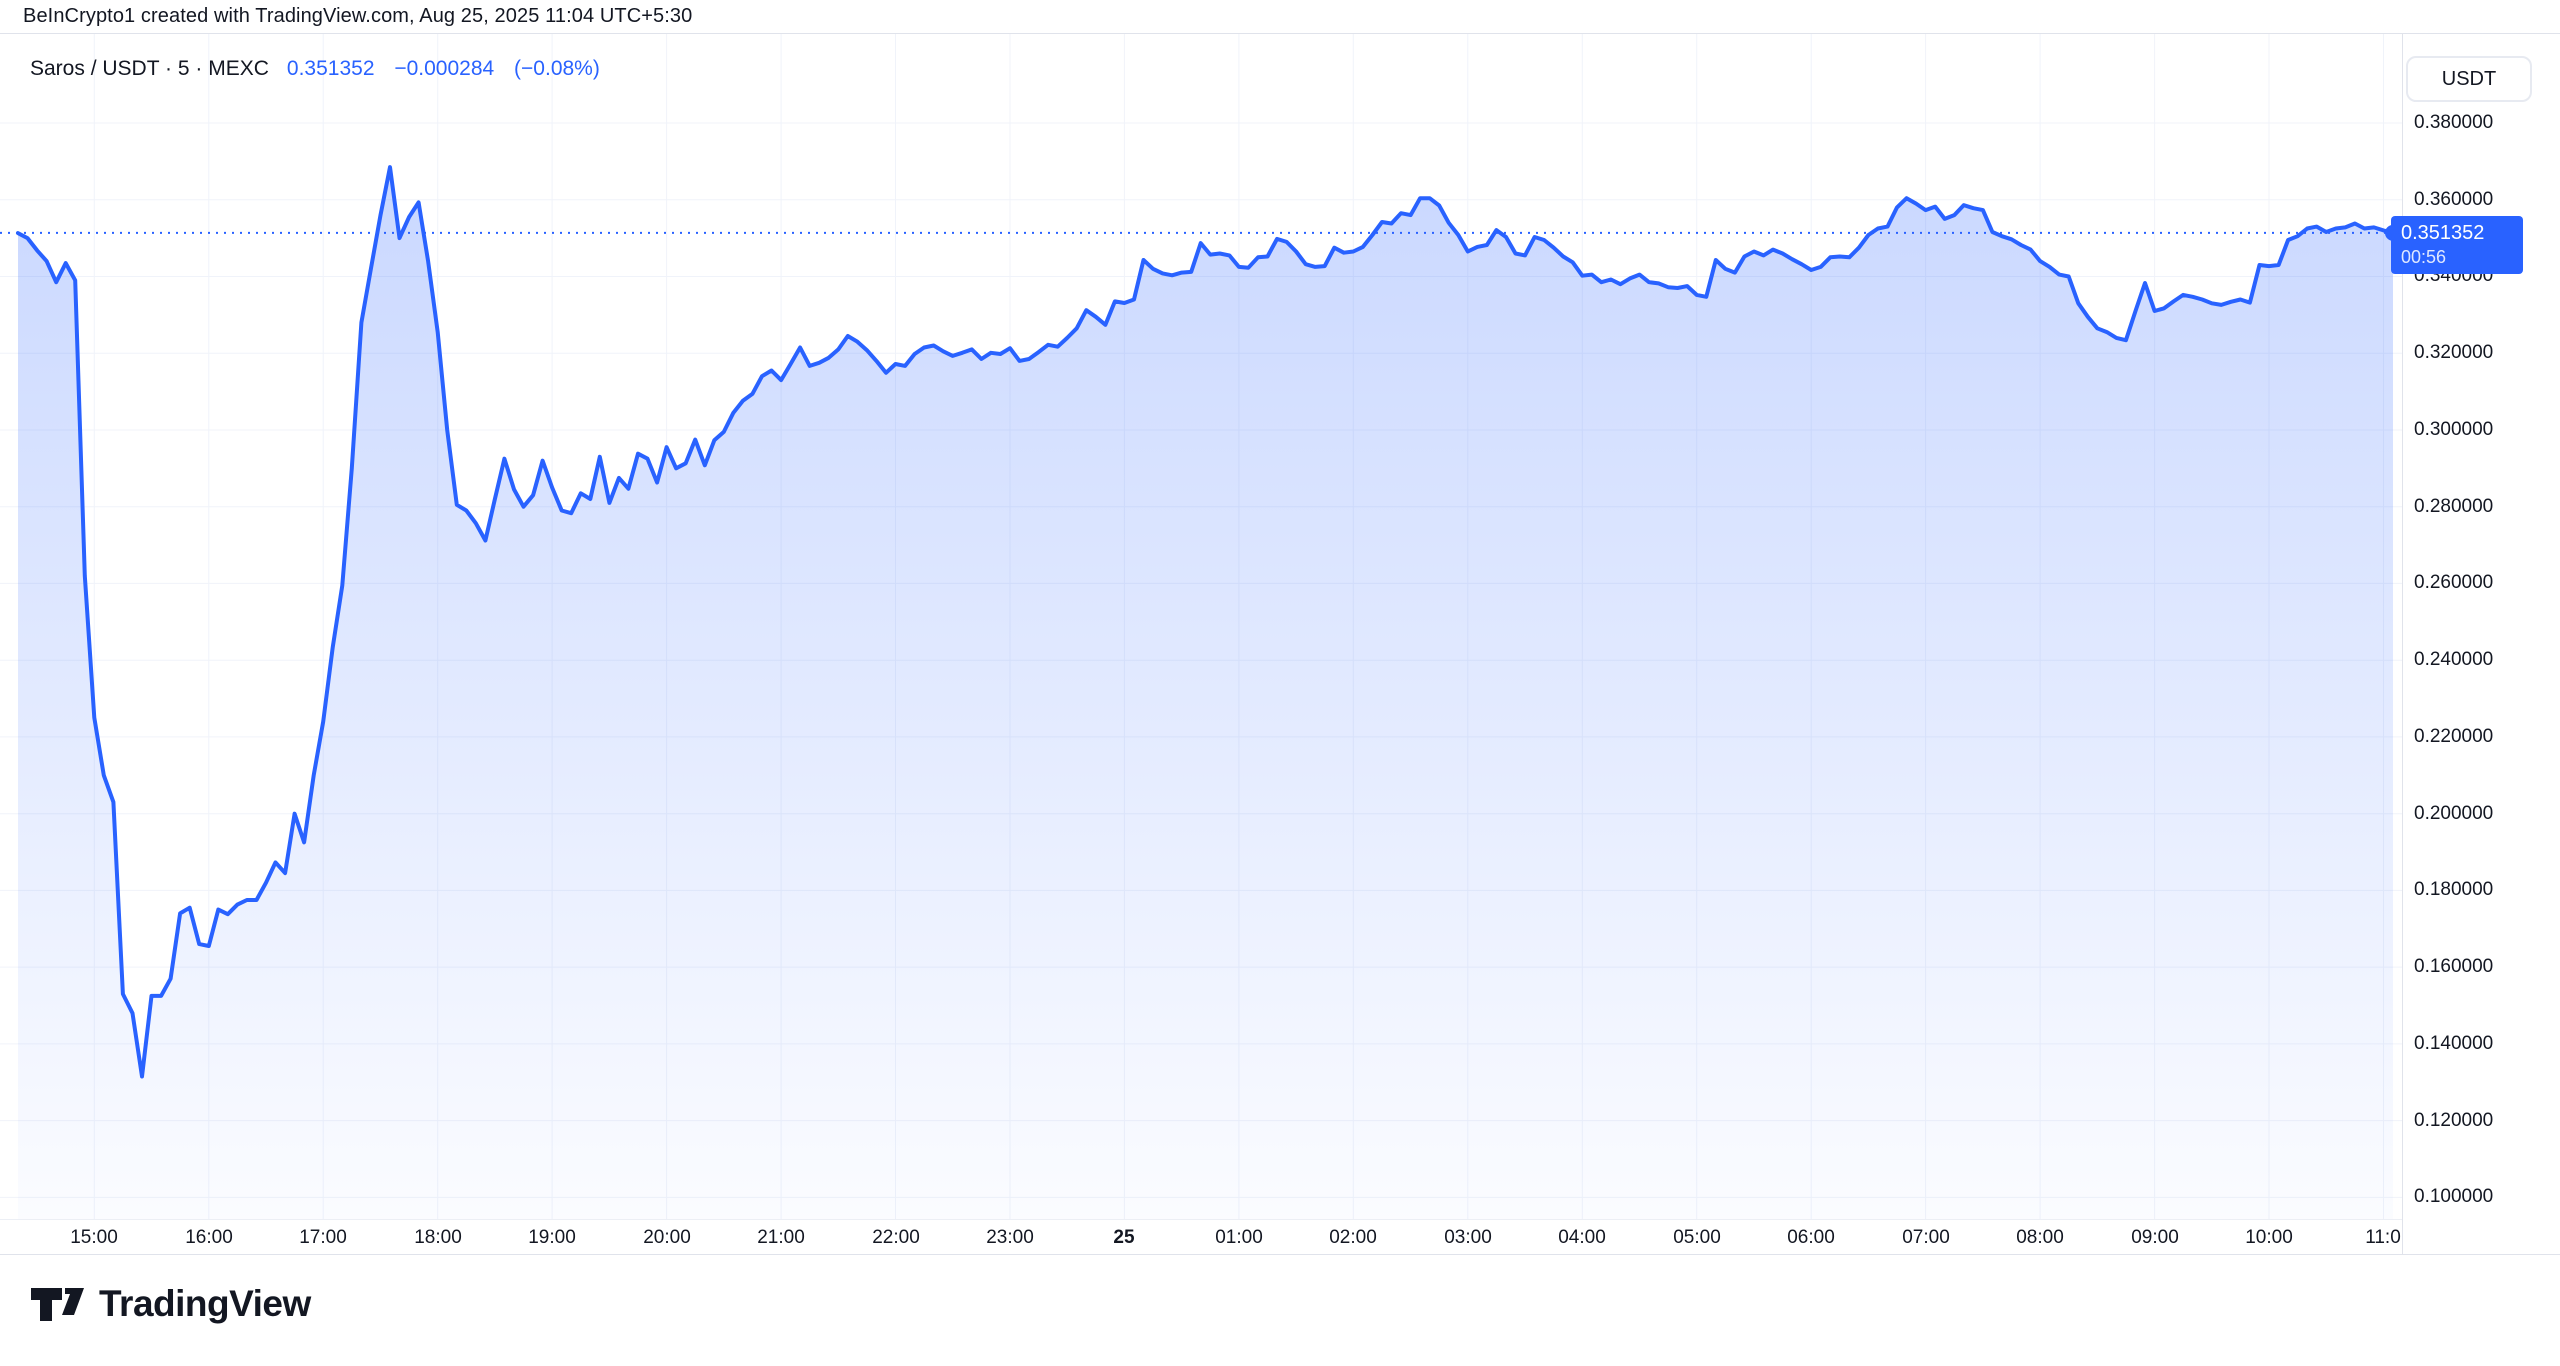 This screenshot has height=1366, width=2560. Describe the element at coordinates (2443, 233) in the screenshot. I see `badge-price: 0.351352` at that location.